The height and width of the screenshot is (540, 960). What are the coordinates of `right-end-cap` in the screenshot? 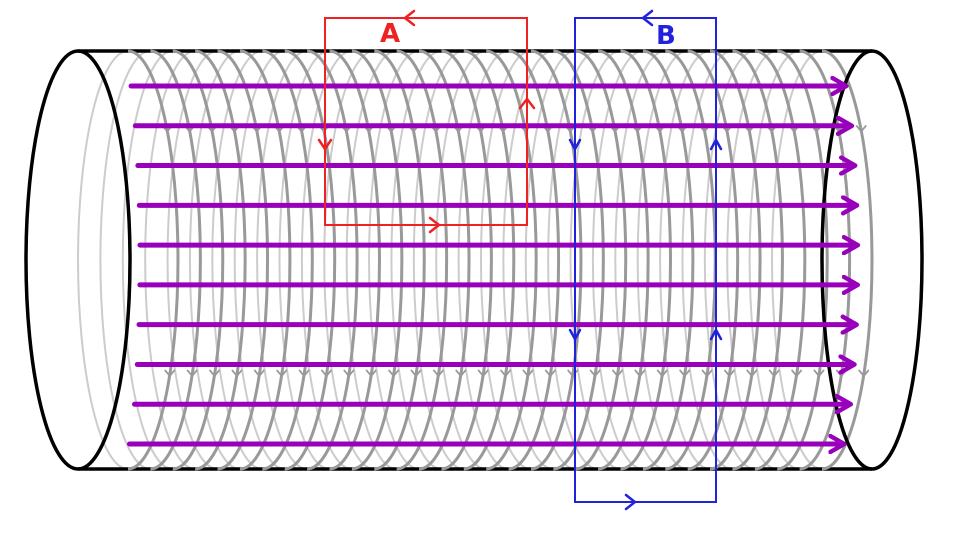 It's located at (872, 260).